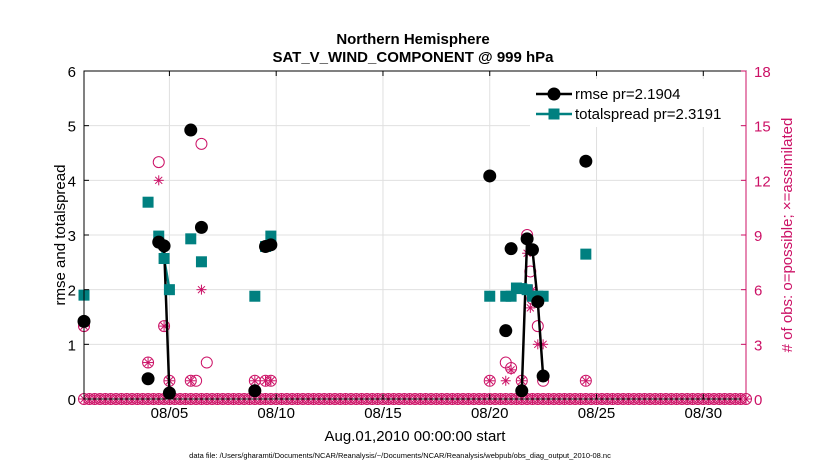  I want to click on x-tick-label: 08/10, so click(276, 413).